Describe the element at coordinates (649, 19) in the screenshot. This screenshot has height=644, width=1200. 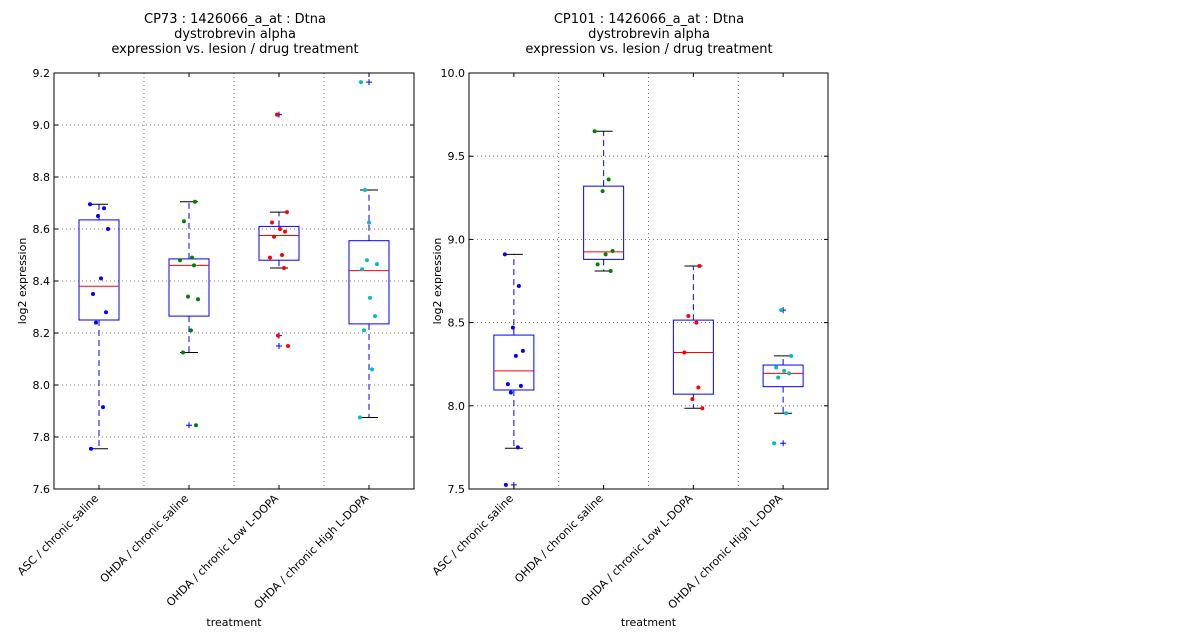
I see `chart-title-line: CP101 : 1426066_a_at : Dtna` at that location.